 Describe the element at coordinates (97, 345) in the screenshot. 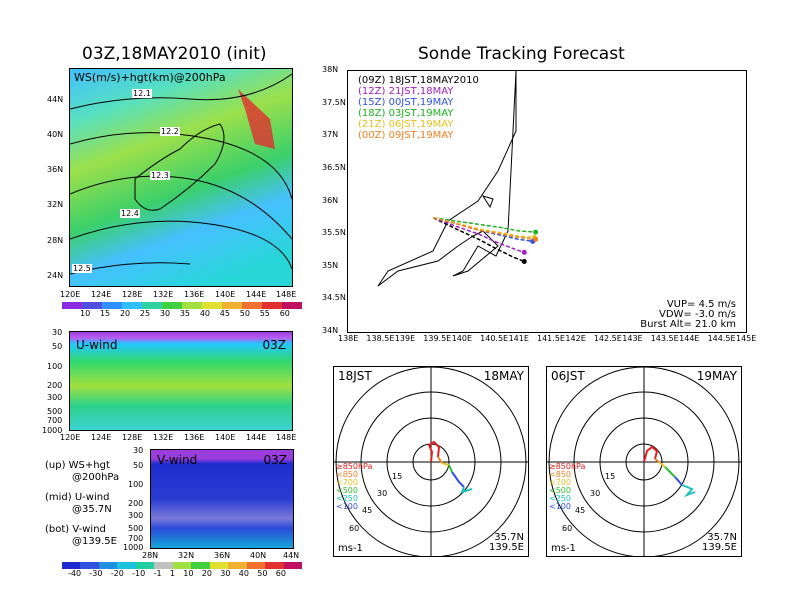

I see `uwind-label: U-wind` at that location.